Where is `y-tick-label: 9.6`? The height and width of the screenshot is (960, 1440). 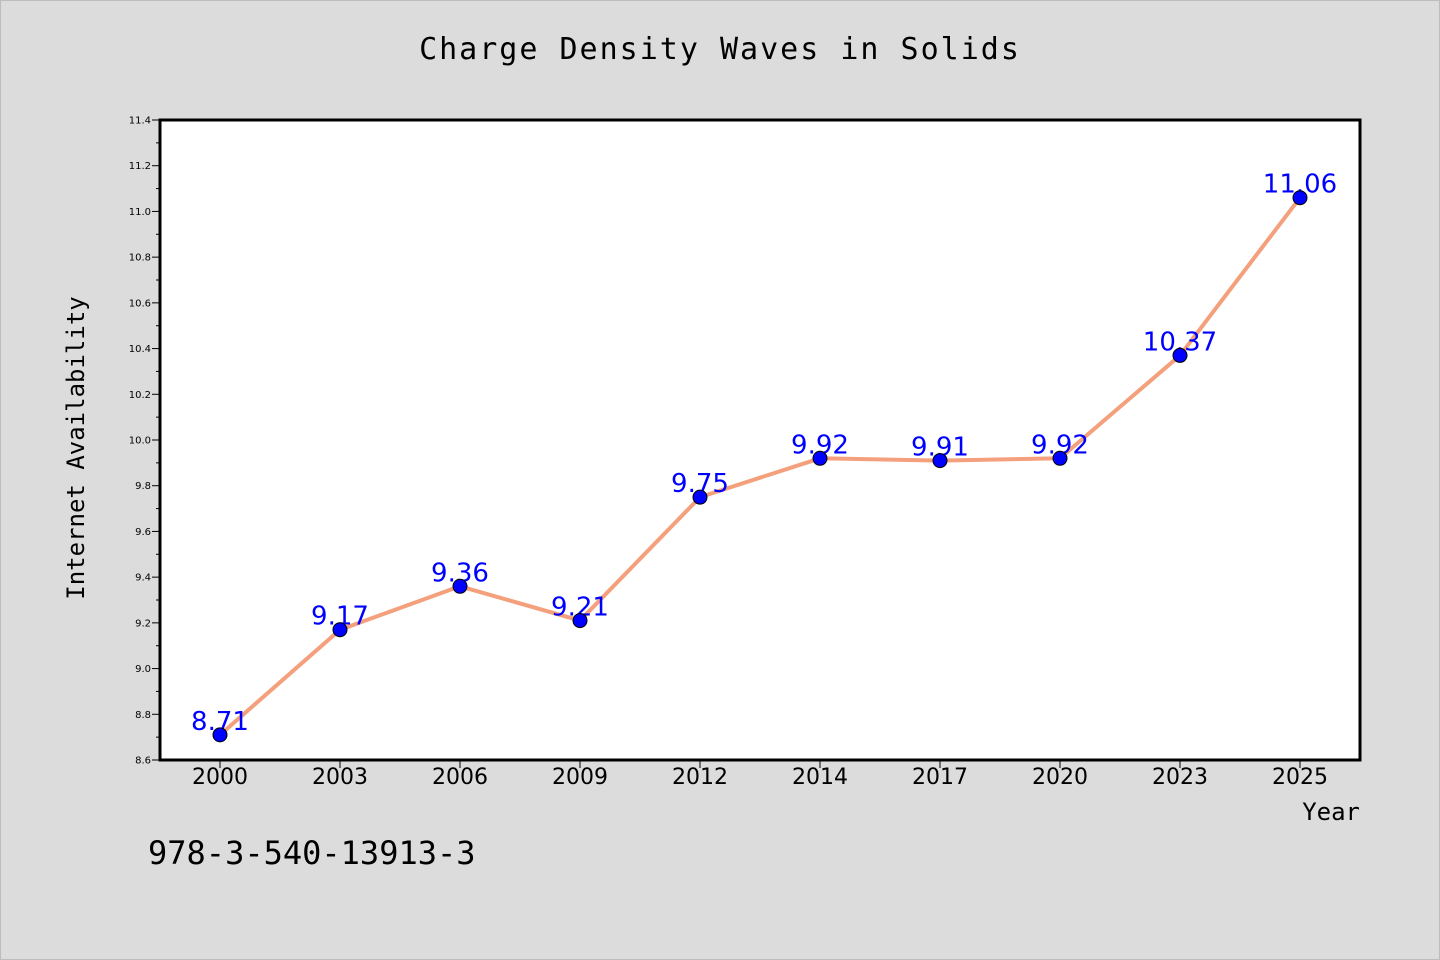
y-tick-label: 9.6 is located at coordinates (143, 532).